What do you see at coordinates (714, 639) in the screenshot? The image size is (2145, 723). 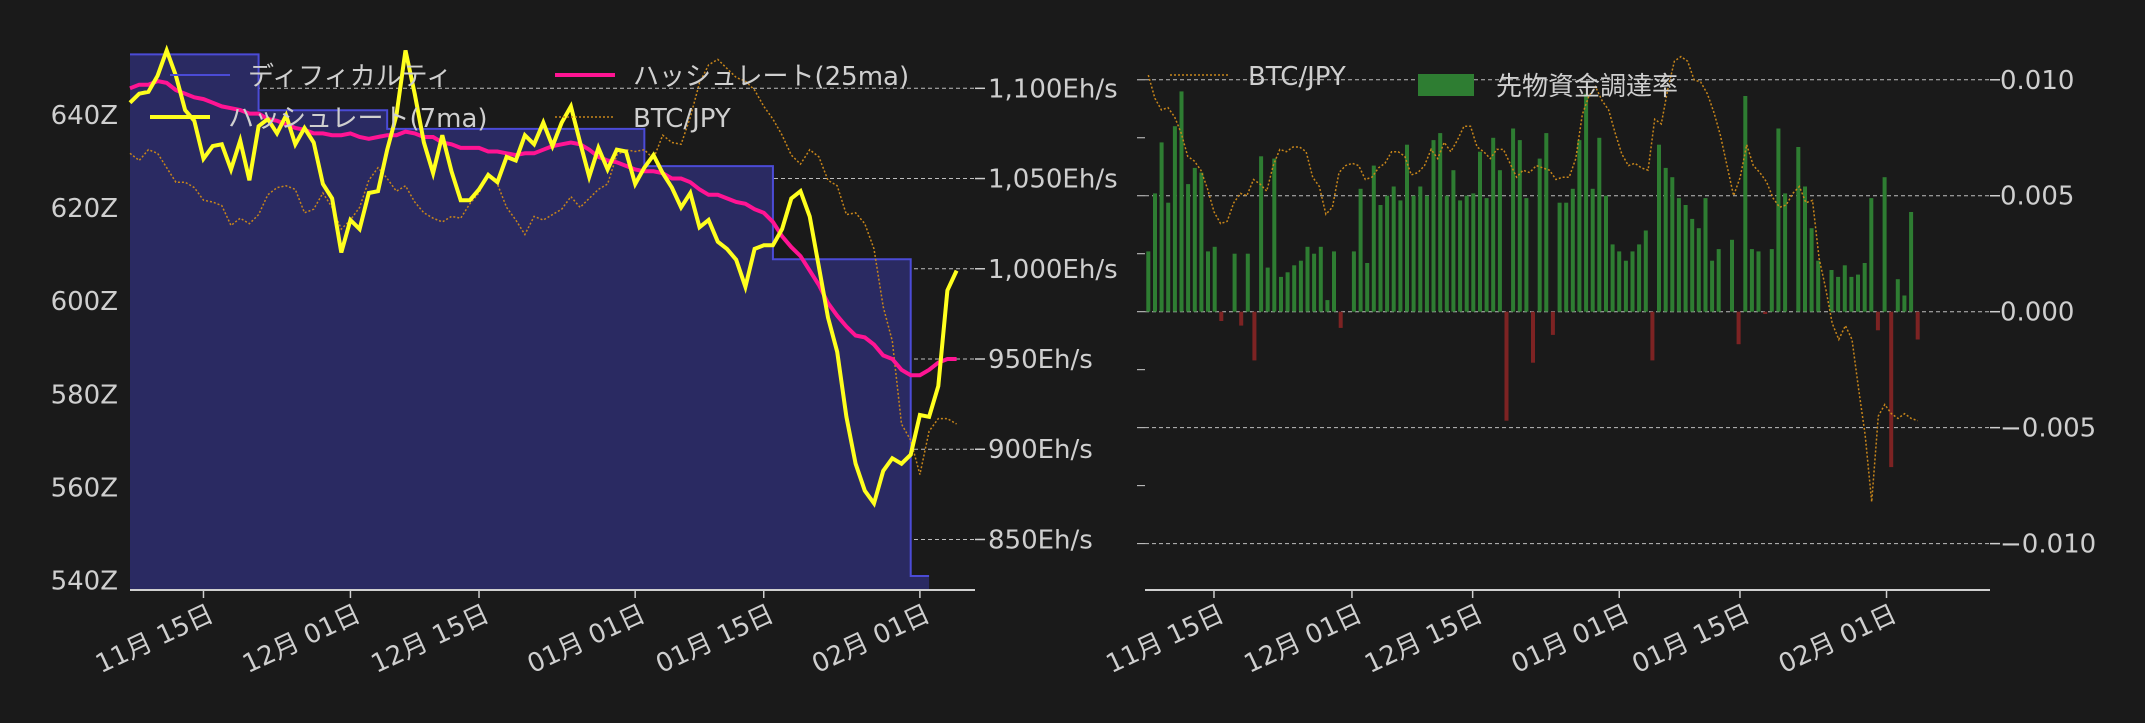 I see `x-tick-label: 01月 15日` at bounding box center [714, 639].